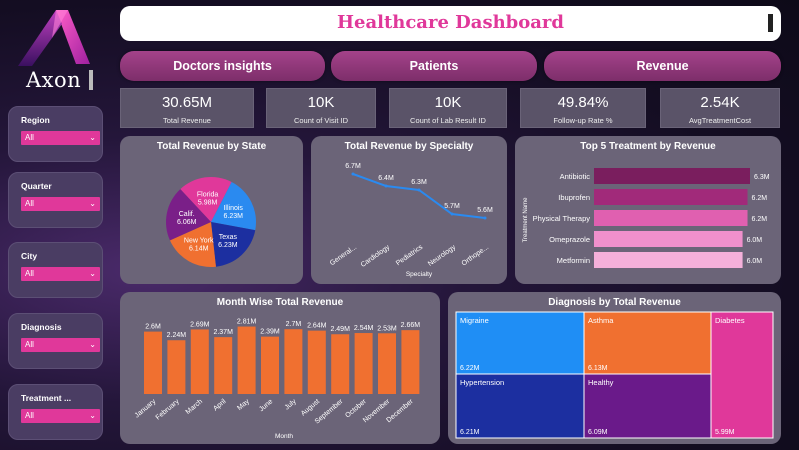 The width and height of the screenshot is (799, 450). What do you see at coordinates (601, 320) in the screenshot?
I see `treemap-category-label: Asthma` at bounding box center [601, 320].